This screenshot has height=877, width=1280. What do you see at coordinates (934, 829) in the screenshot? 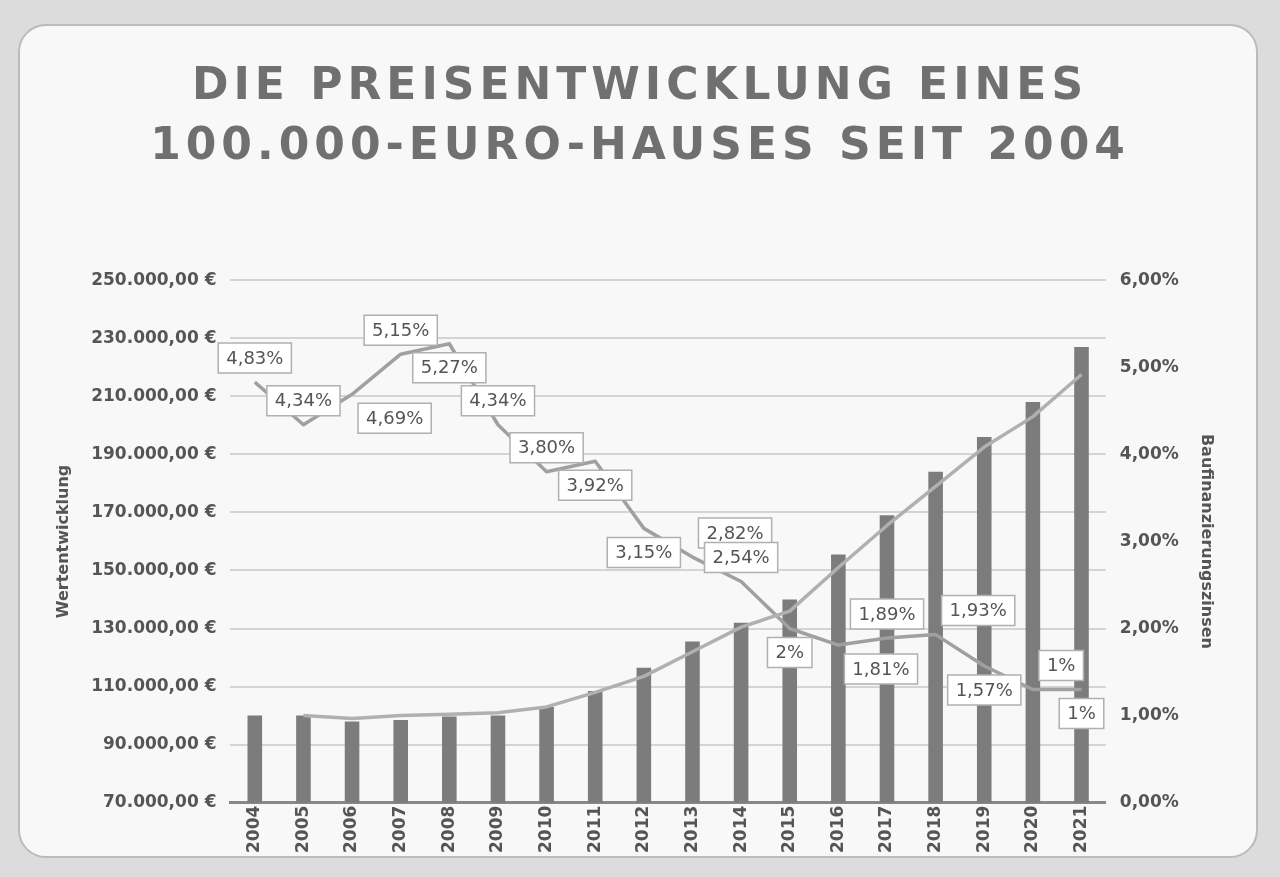
I see `x-tick-label: 2018` at bounding box center [934, 829].